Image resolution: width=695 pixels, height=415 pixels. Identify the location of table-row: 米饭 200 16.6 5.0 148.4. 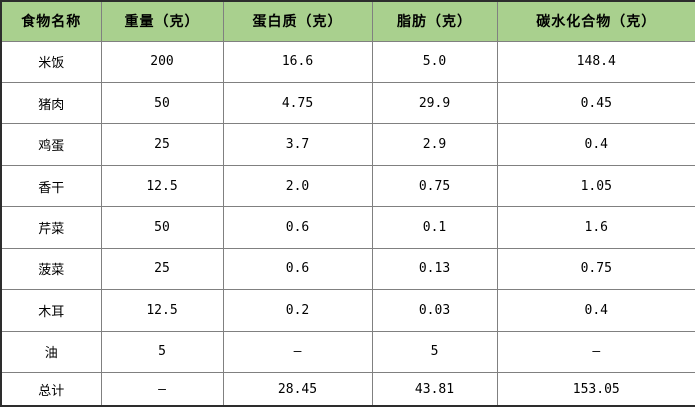
(347, 61).